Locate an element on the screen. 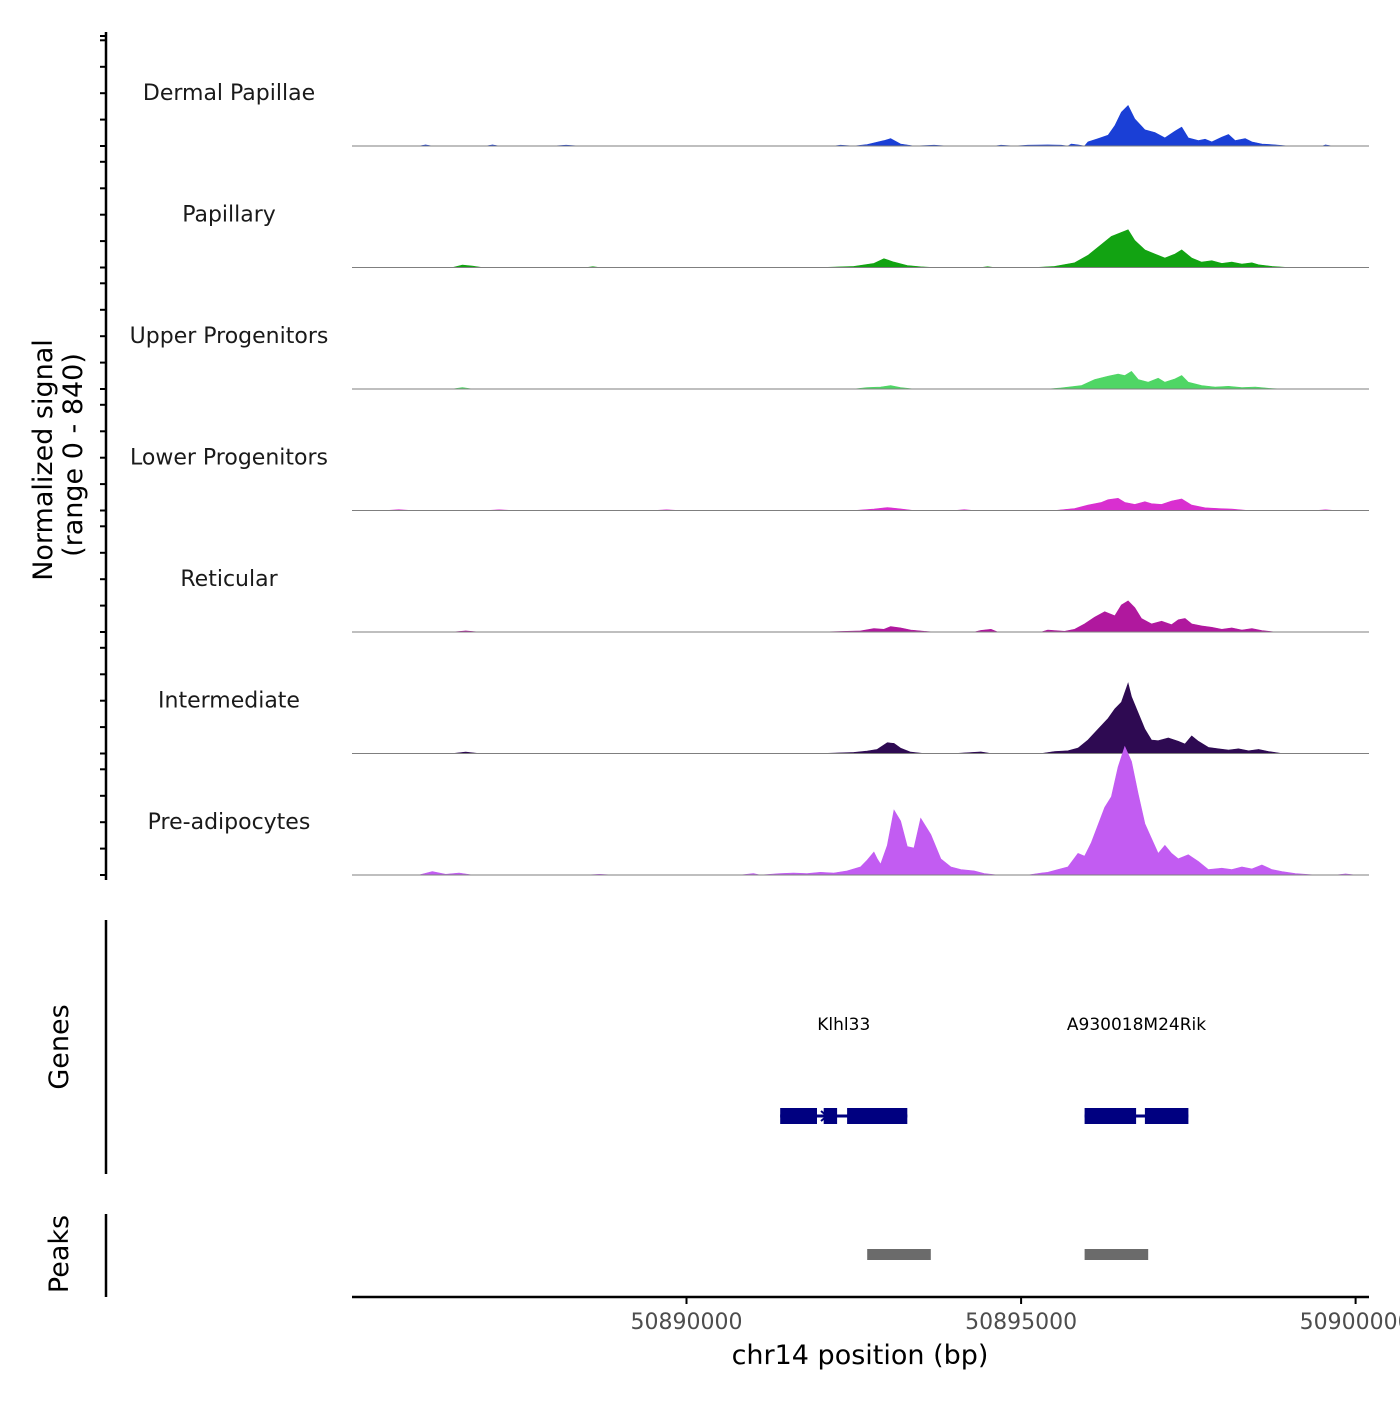  track-dermal-papillae: Dermal Papillae is located at coordinates (756, 114).